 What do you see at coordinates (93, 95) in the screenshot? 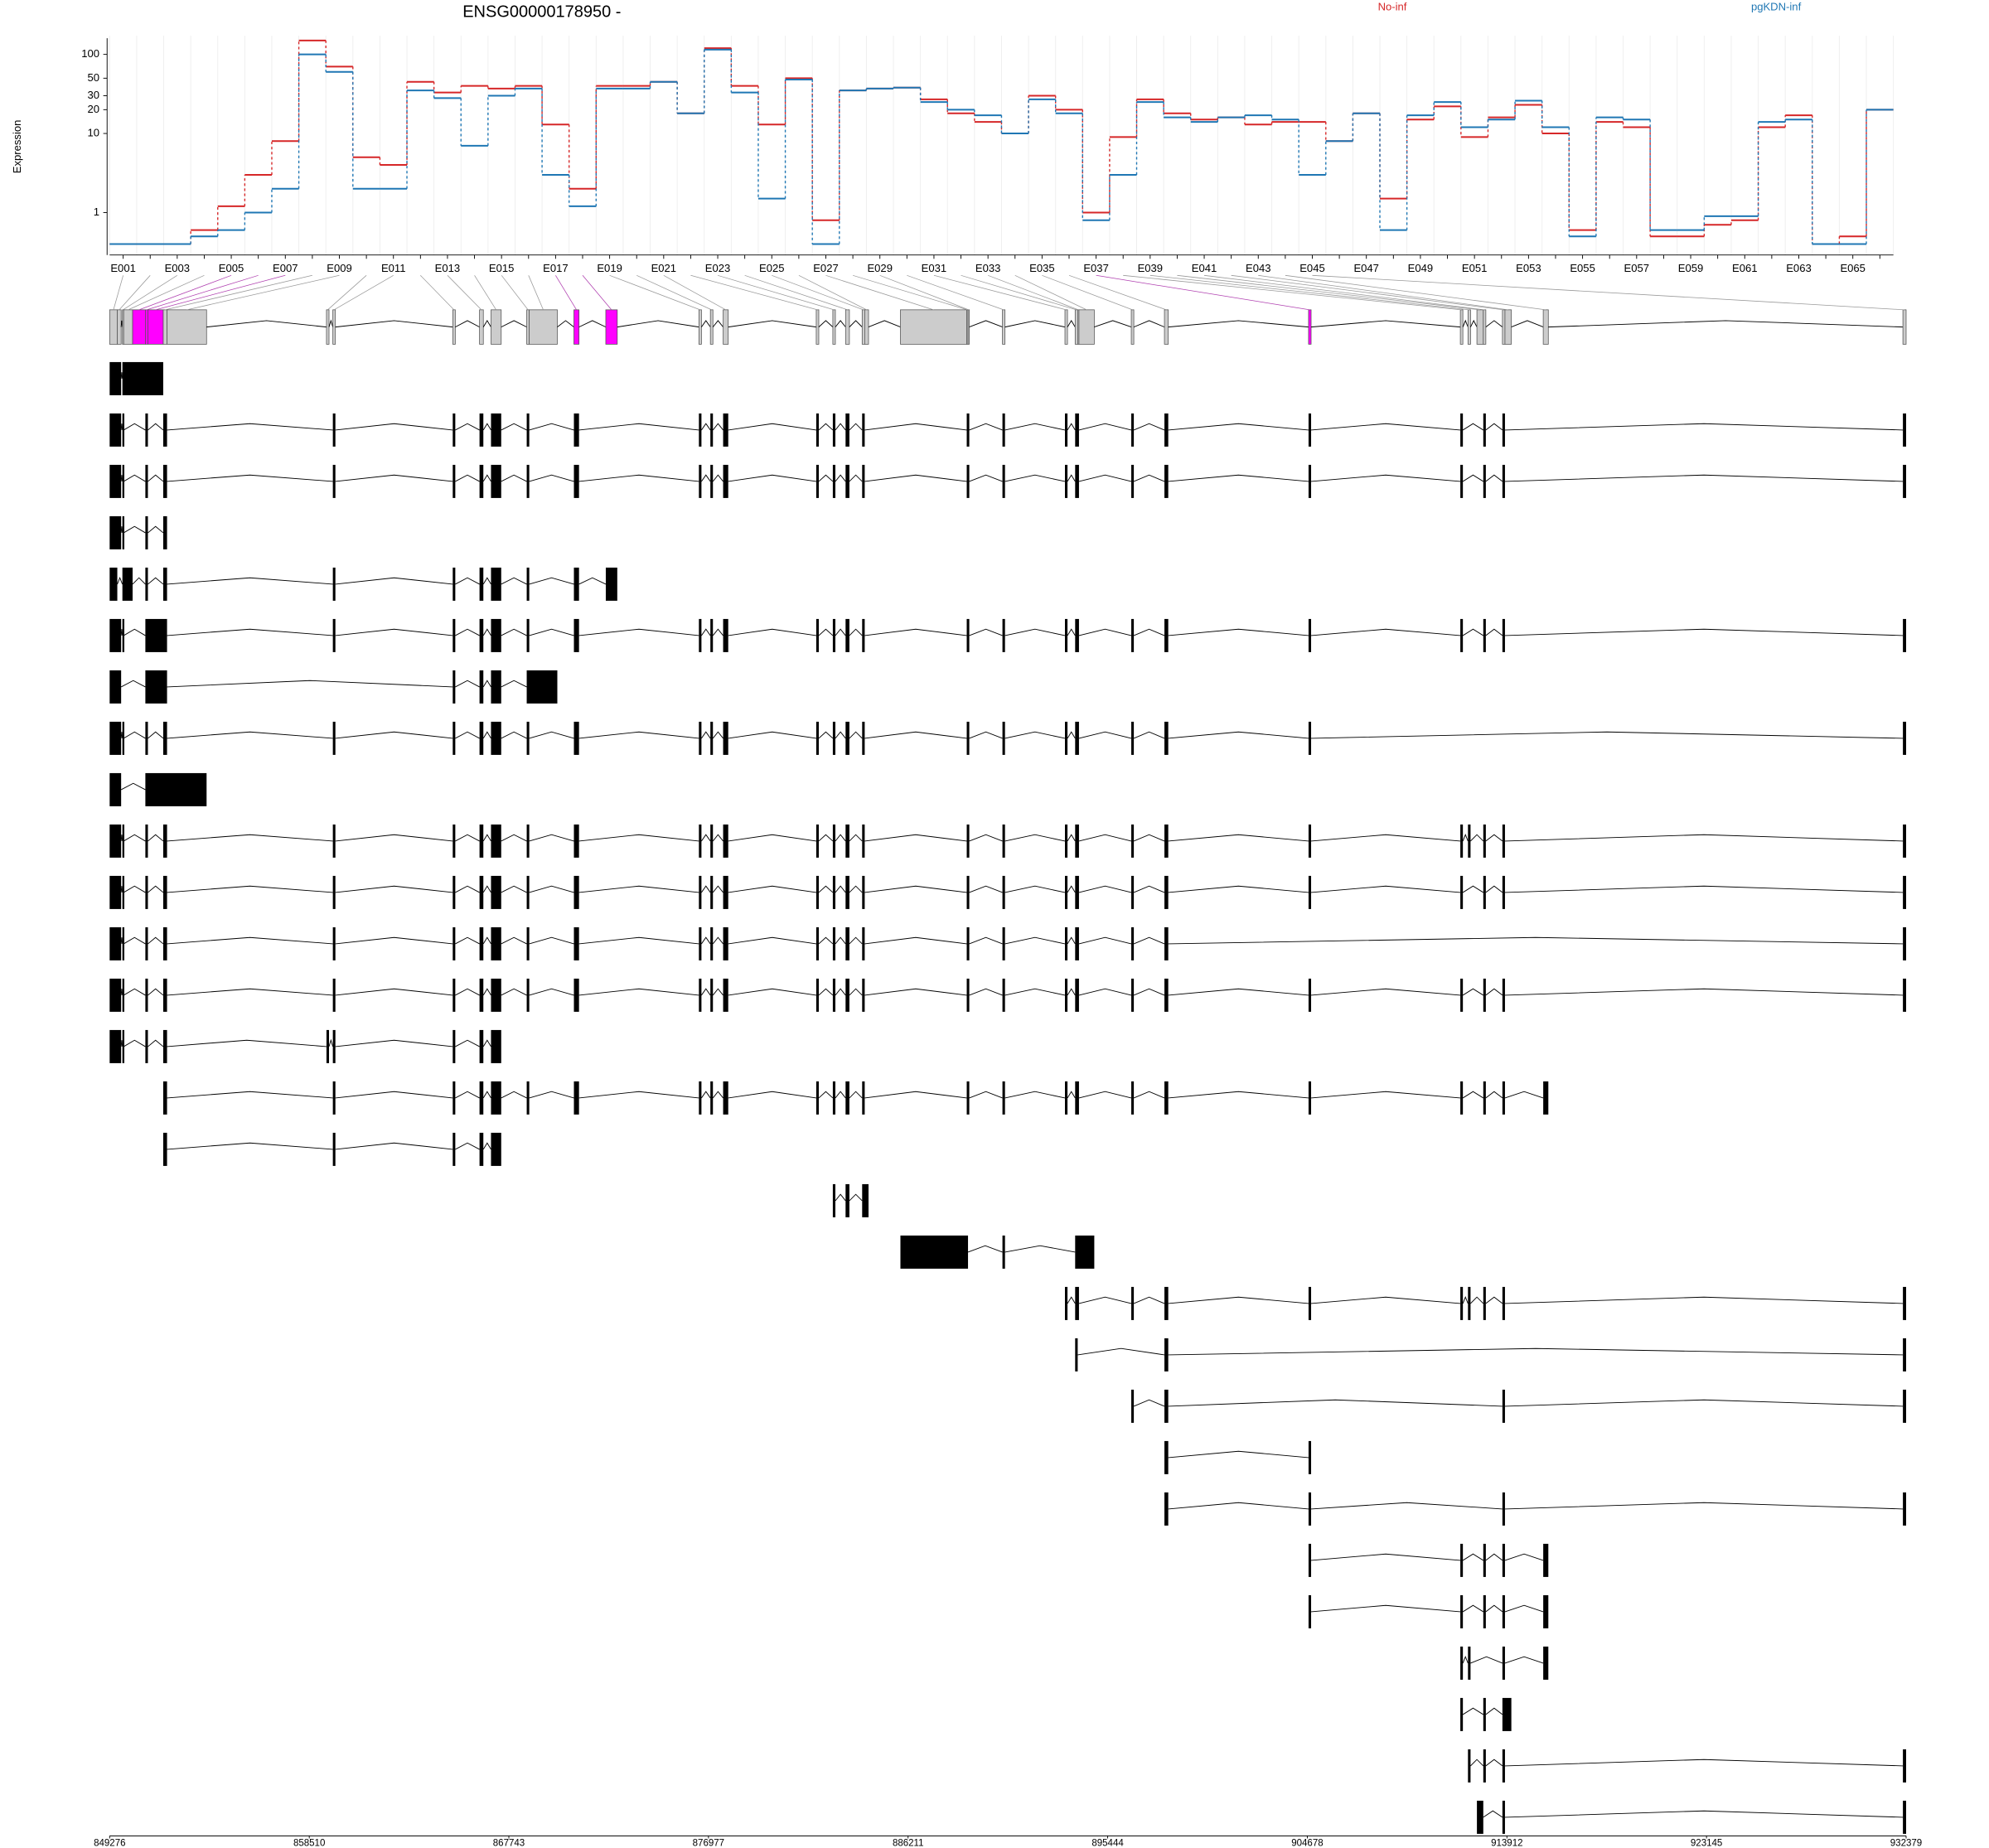
I see `y-tick-label: 30` at bounding box center [93, 95].